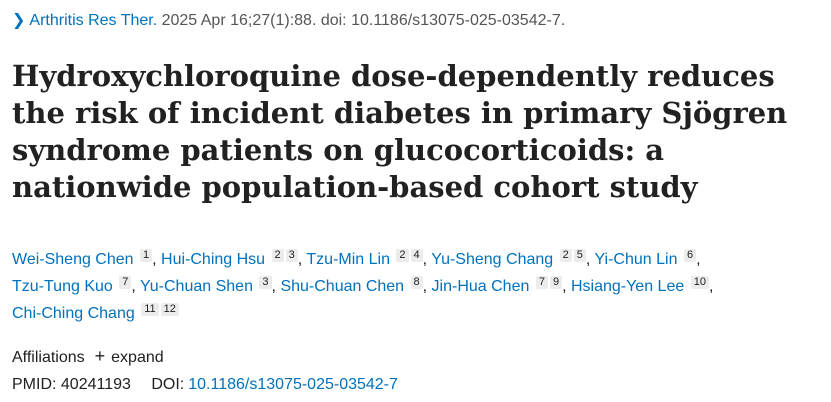 This screenshot has height=402, width=831. I want to click on author-link: Chi-Ching Chang, so click(73, 313).